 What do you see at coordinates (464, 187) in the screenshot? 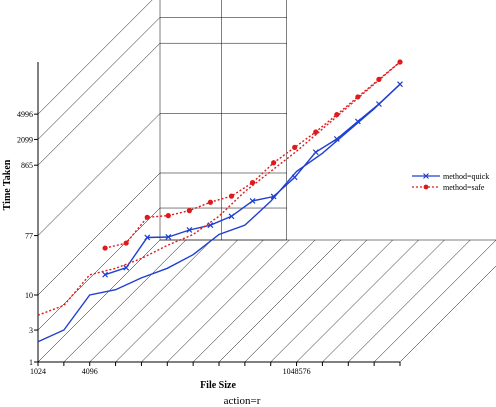
I see `legend-label: method=safe` at bounding box center [464, 187].